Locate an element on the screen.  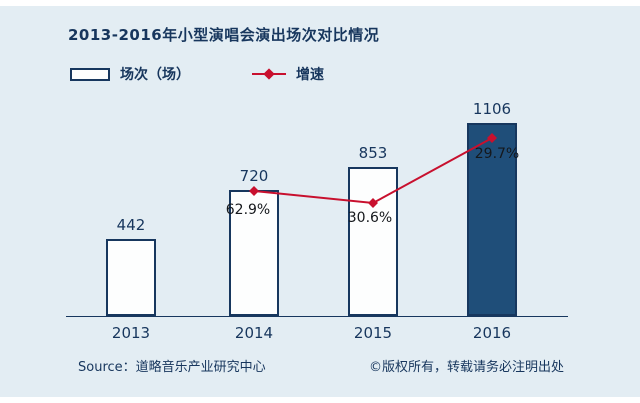
x-axis-label-2016: 2016 is located at coordinates (492, 333).